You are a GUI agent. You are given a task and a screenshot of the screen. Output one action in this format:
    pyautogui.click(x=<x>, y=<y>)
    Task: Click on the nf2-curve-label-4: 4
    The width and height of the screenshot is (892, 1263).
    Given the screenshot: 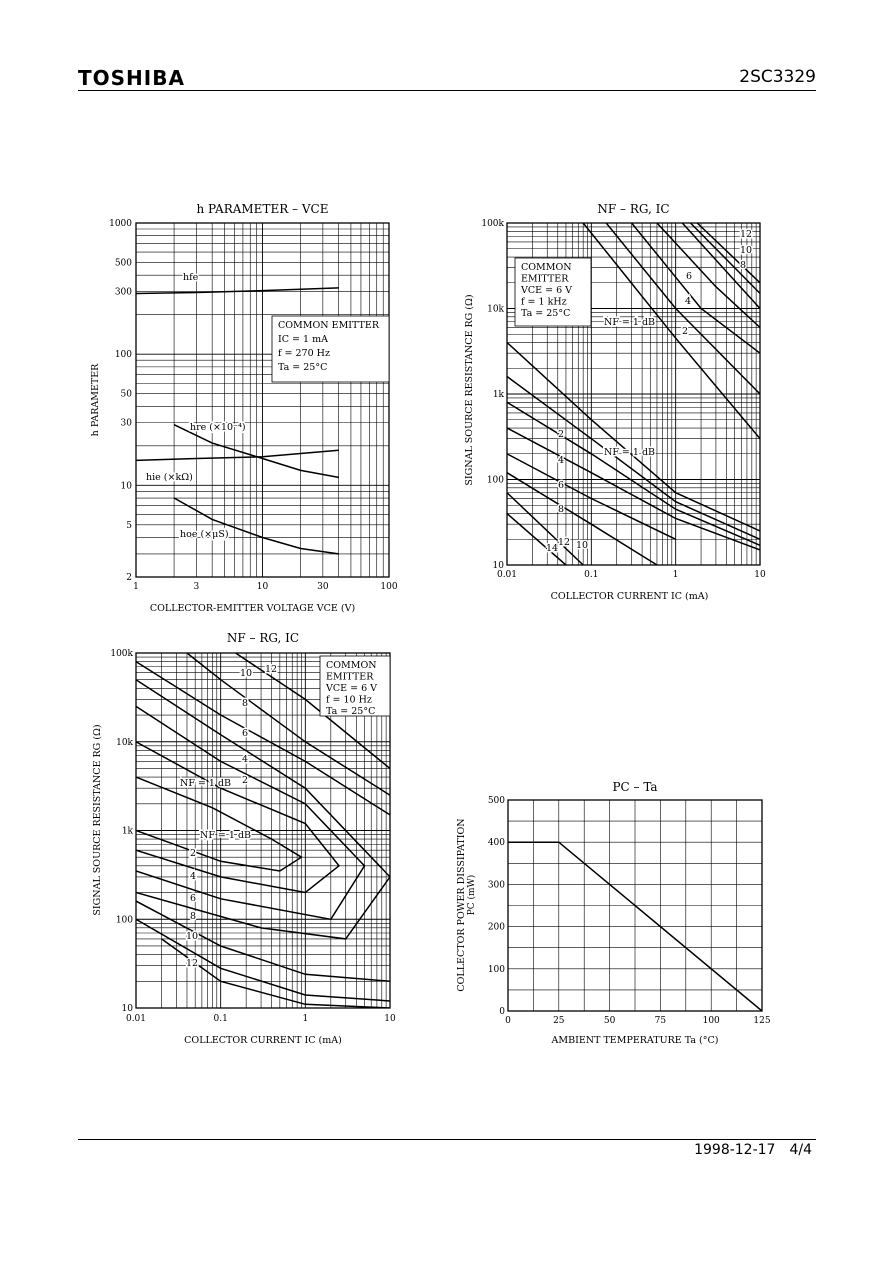 What is the action you would take?
    pyautogui.click(x=245, y=759)
    